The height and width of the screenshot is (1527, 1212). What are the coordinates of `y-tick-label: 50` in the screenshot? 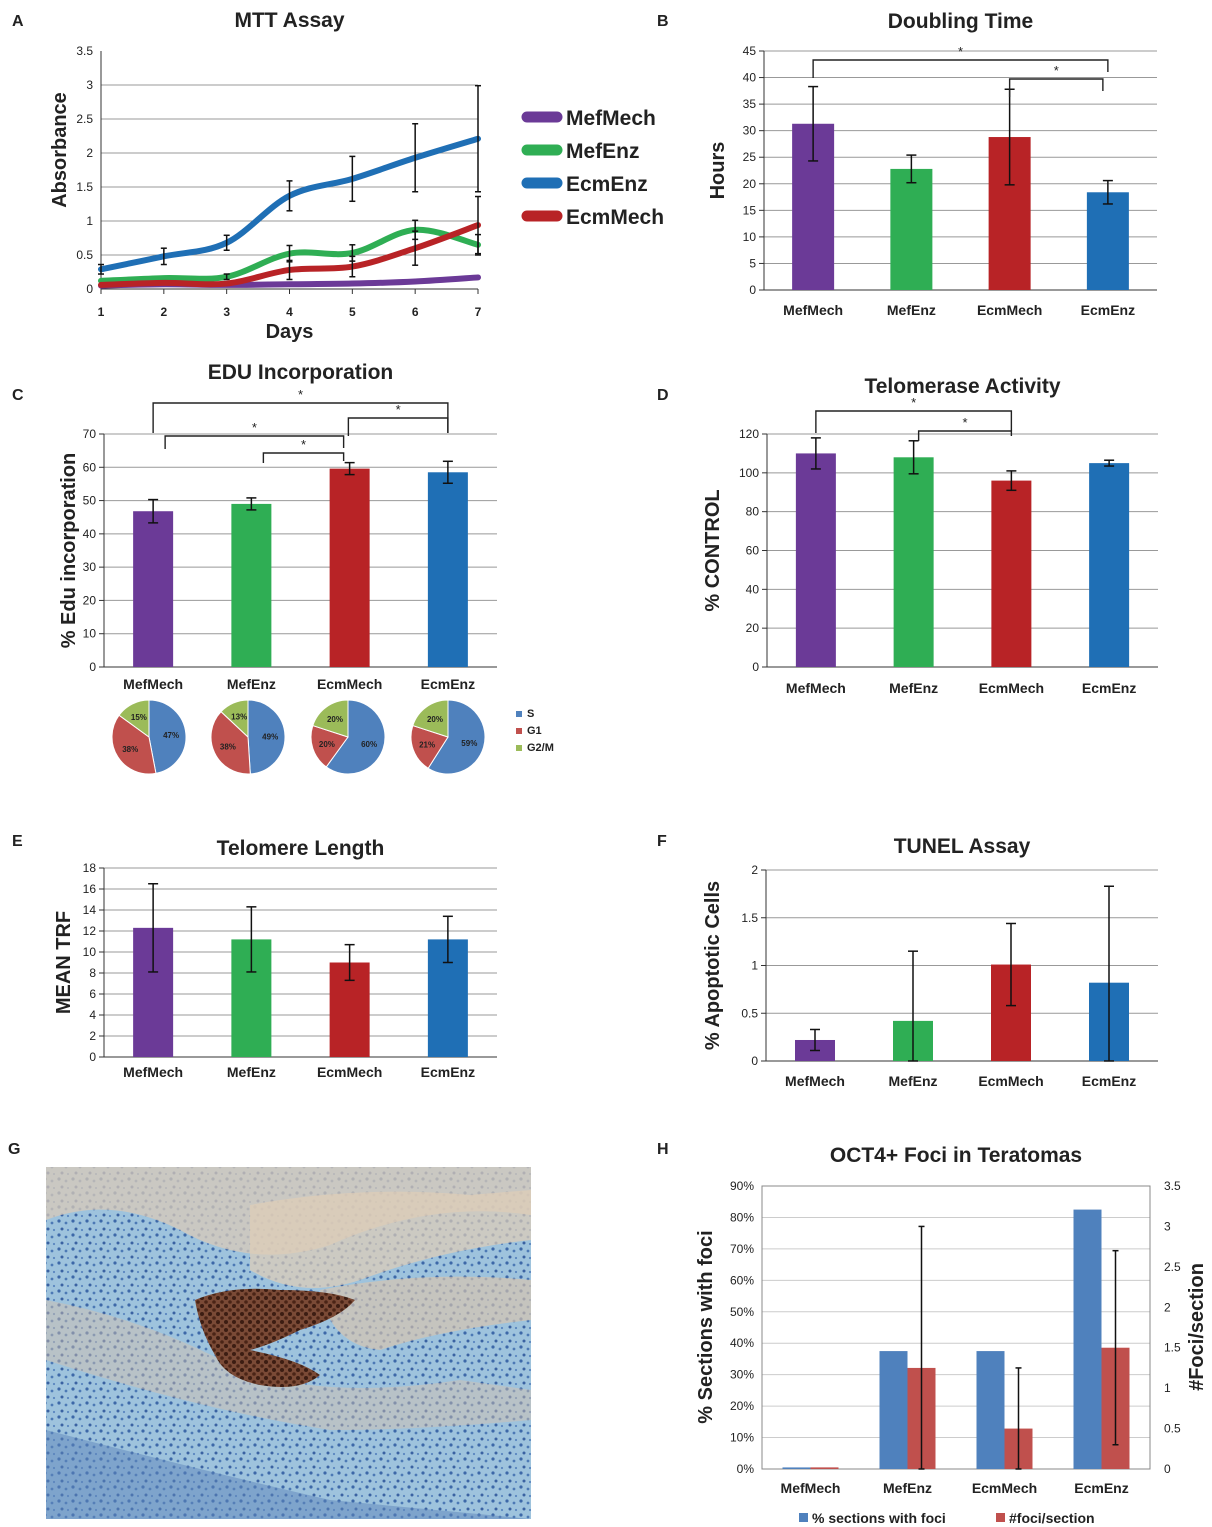 It's located at (90, 501).